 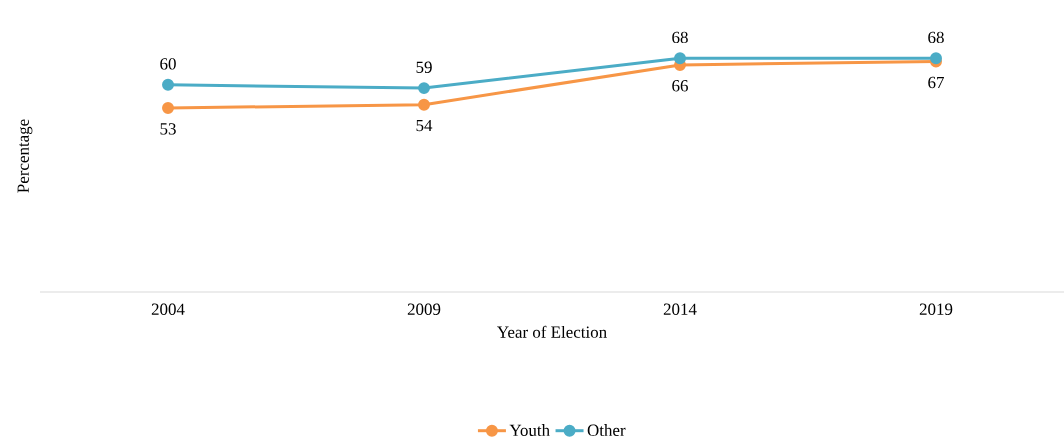 I want to click on x-tick-label: 2004, so click(x=168, y=309).